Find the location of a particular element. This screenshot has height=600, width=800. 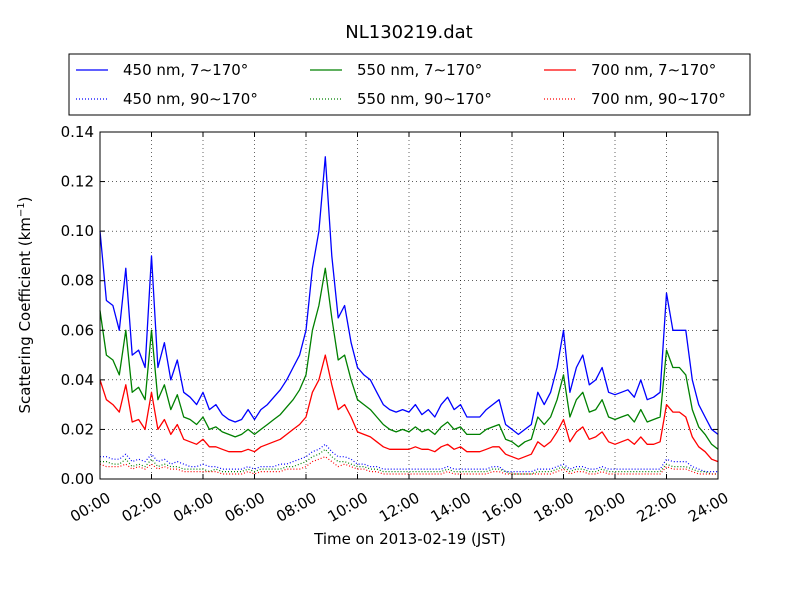

y-tick-label: 0.02 is located at coordinates (77, 429).